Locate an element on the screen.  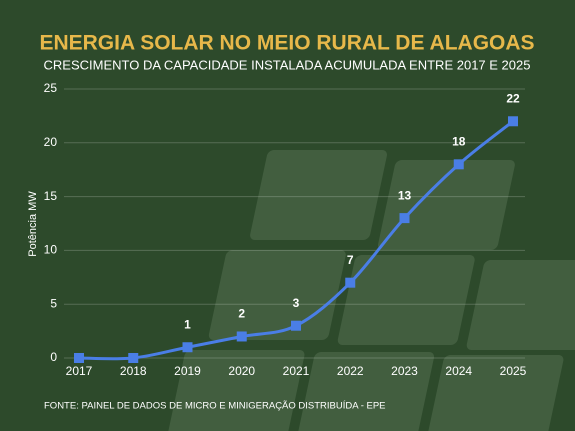
y-axis-label: Potência MW is located at coordinates (33, 224).